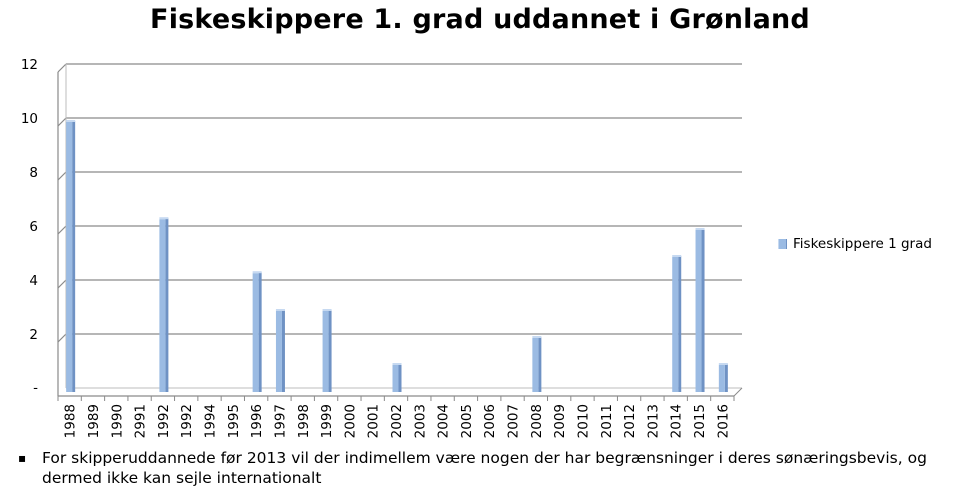  I want to click on x-tick-label: 1995, so click(234, 421).